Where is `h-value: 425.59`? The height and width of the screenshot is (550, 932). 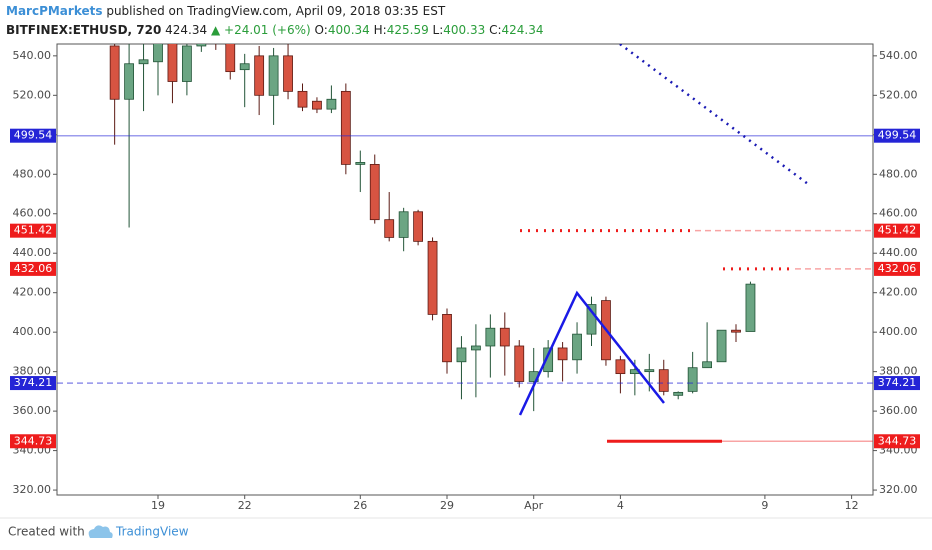
h-value: 425.59 is located at coordinates (408, 30).